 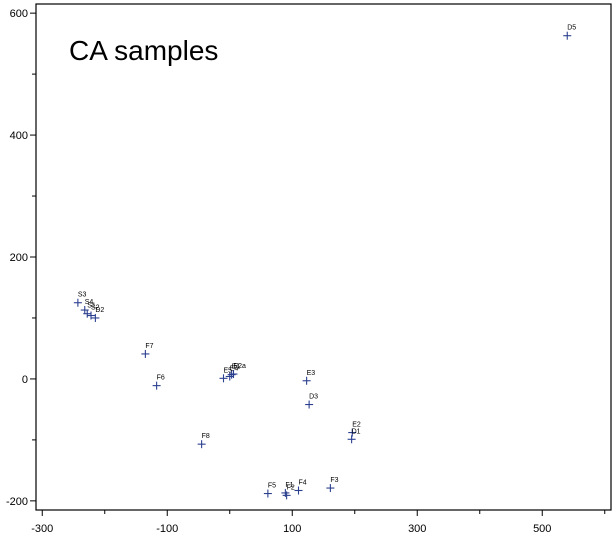 What do you see at coordinates (17, 502) in the screenshot?
I see `y-tick-label: -200` at bounding box center [17, 502].